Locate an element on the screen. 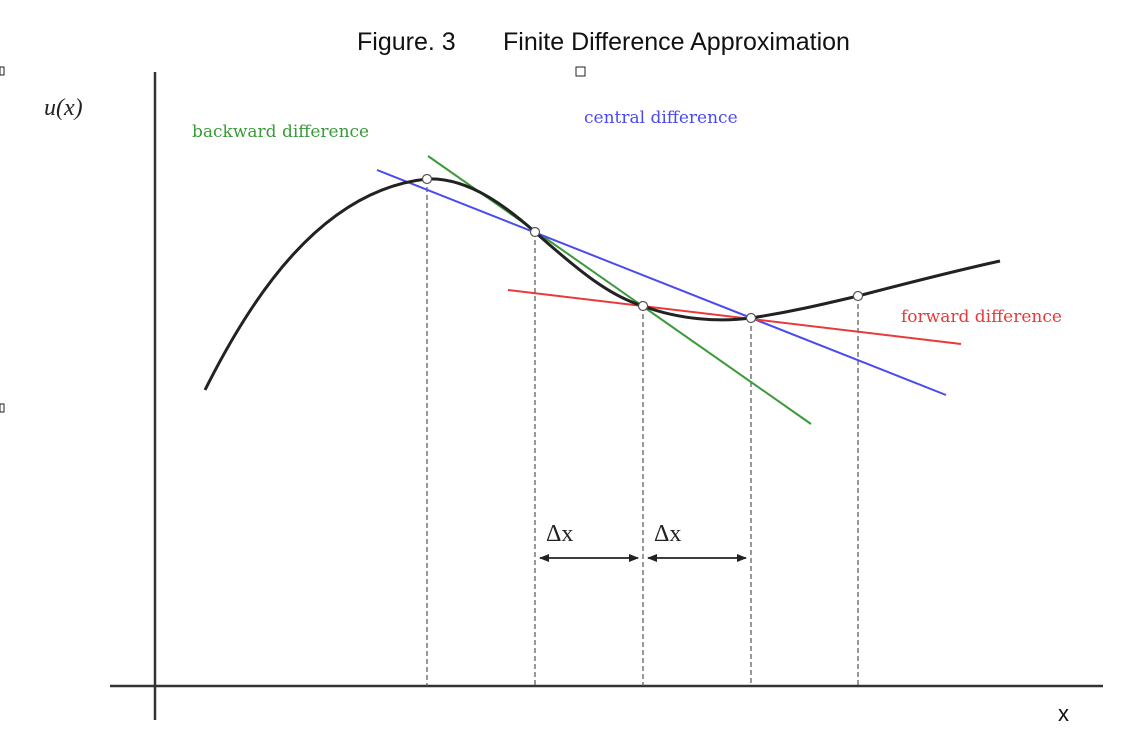  forward-difference-label: forward difference is located at coordinates (981, 317).